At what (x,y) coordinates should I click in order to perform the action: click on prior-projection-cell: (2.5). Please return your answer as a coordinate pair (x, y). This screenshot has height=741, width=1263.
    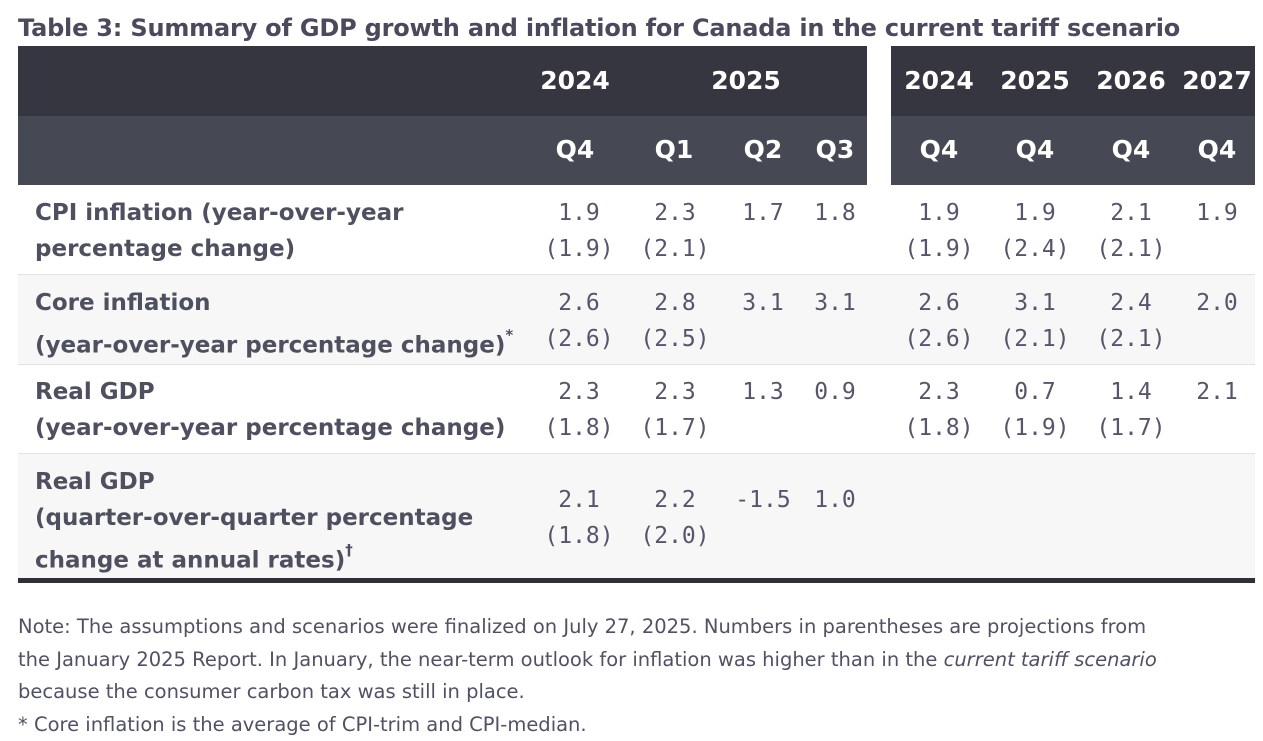
    Looking at the image, I should click on (675, 339).